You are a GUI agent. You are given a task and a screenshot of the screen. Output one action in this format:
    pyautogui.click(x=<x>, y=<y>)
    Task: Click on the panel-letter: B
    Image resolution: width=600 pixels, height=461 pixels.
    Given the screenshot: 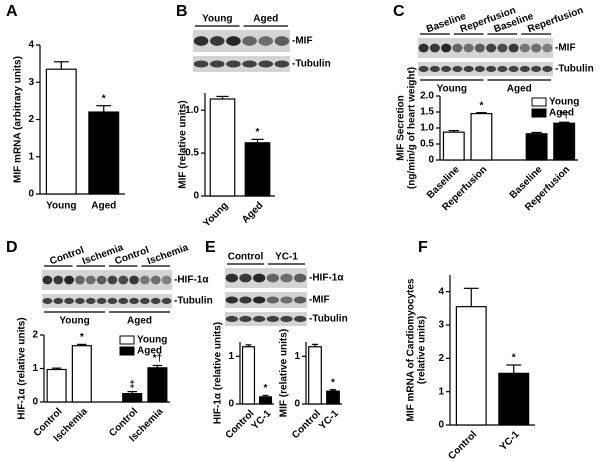 What is the action you would take?
    pyautogui.click(x=182, y=11)
    